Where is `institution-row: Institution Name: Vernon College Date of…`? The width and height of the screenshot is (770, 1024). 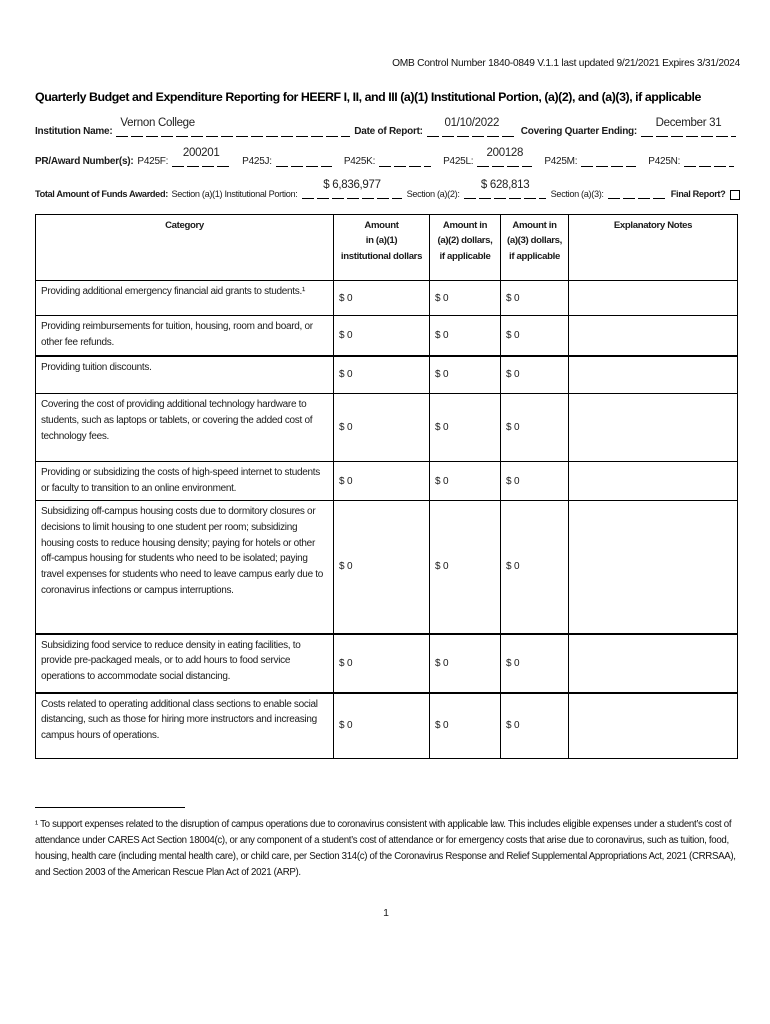
institution-row: Institution Name: Vernon College Date of… is located at coordinates (387, 127).